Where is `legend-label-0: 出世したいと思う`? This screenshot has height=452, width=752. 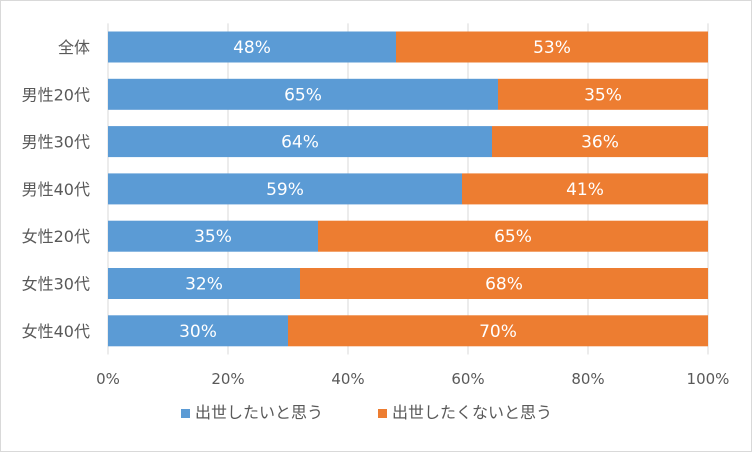 legend-label-0: 出世したいと思う is located at coordinates (259, 412).